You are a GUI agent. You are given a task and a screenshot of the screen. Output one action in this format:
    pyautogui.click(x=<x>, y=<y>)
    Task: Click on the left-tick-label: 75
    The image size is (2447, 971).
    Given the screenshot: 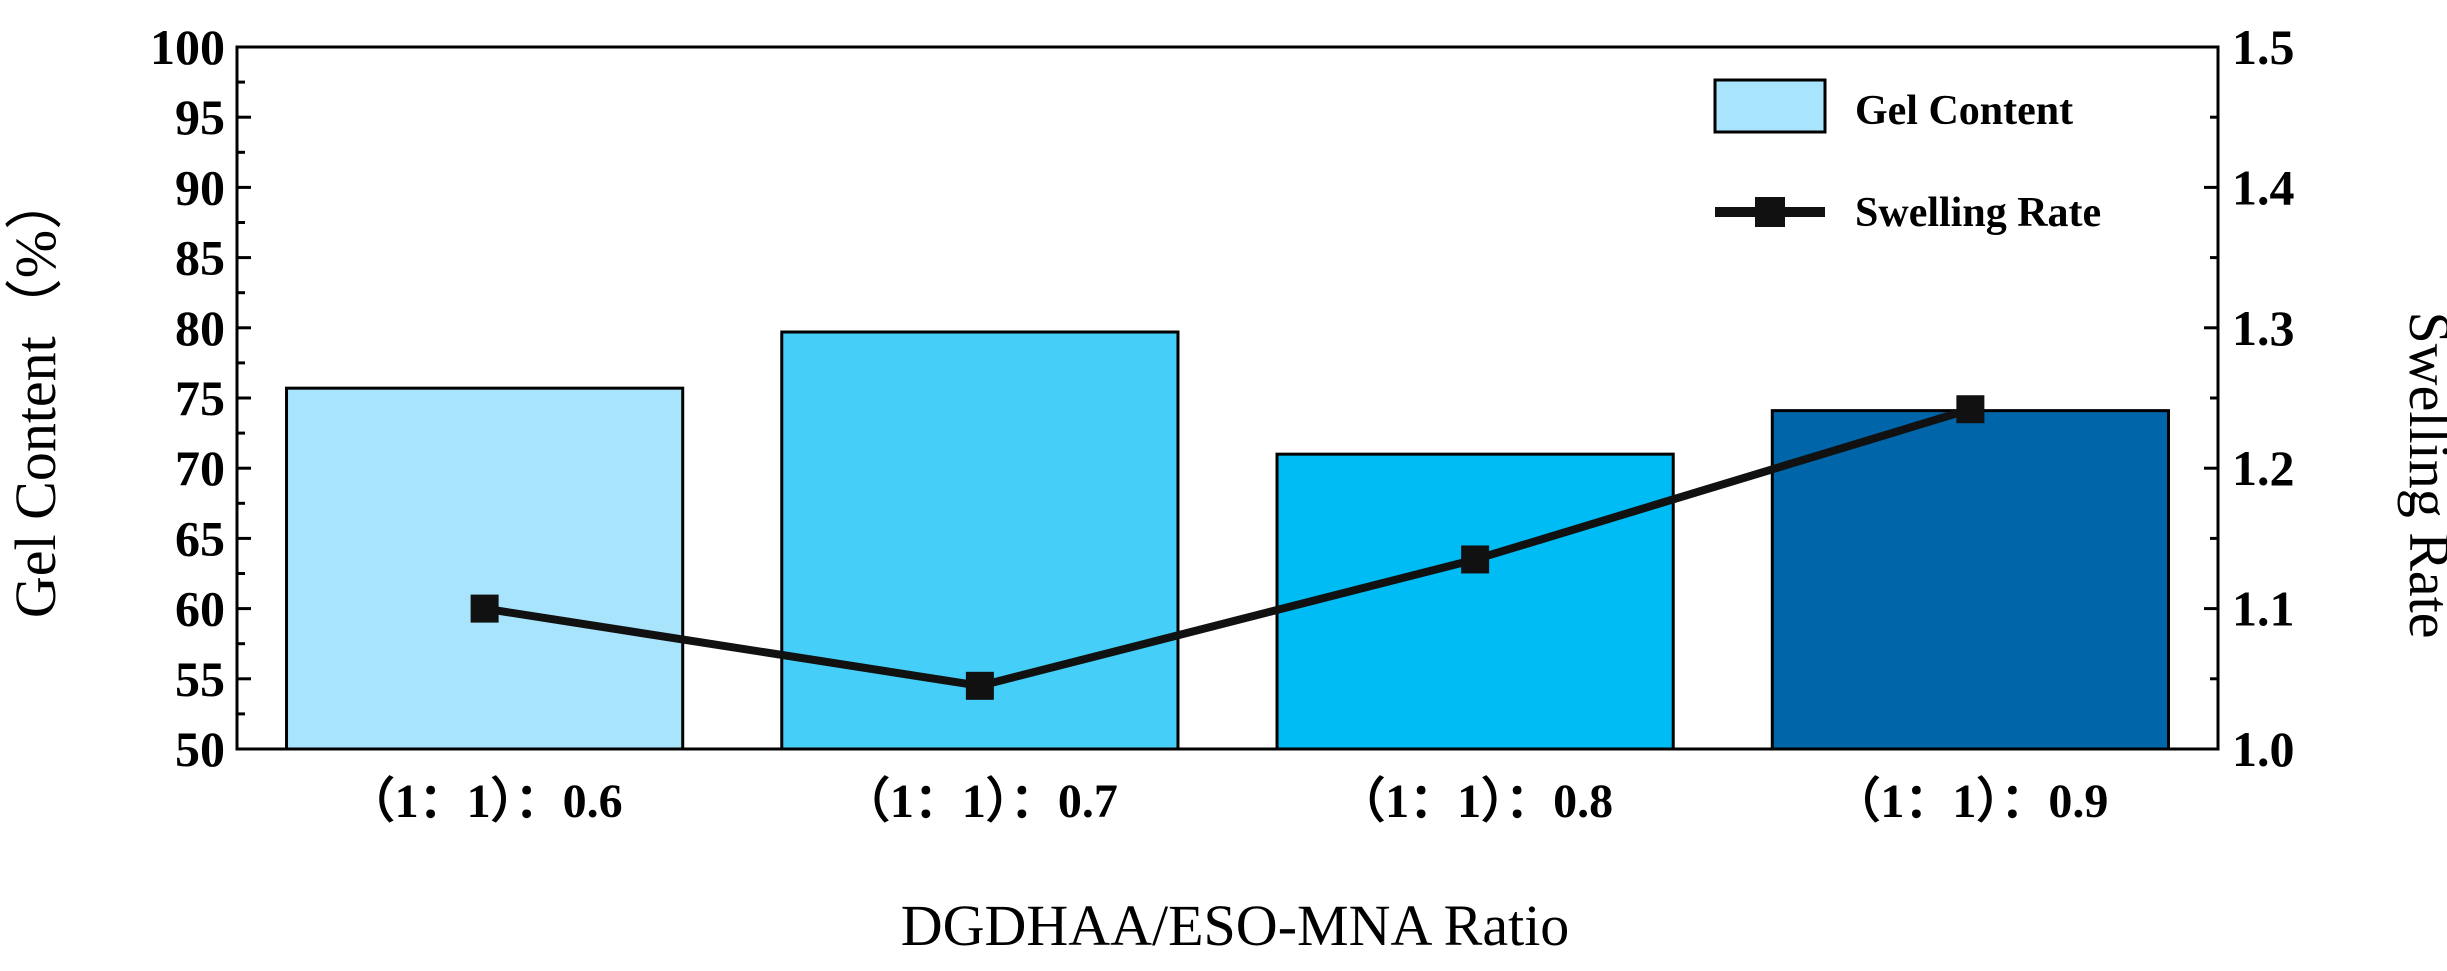 What is the action you would take?
    pyautogui.click(x=200, y=398)
    